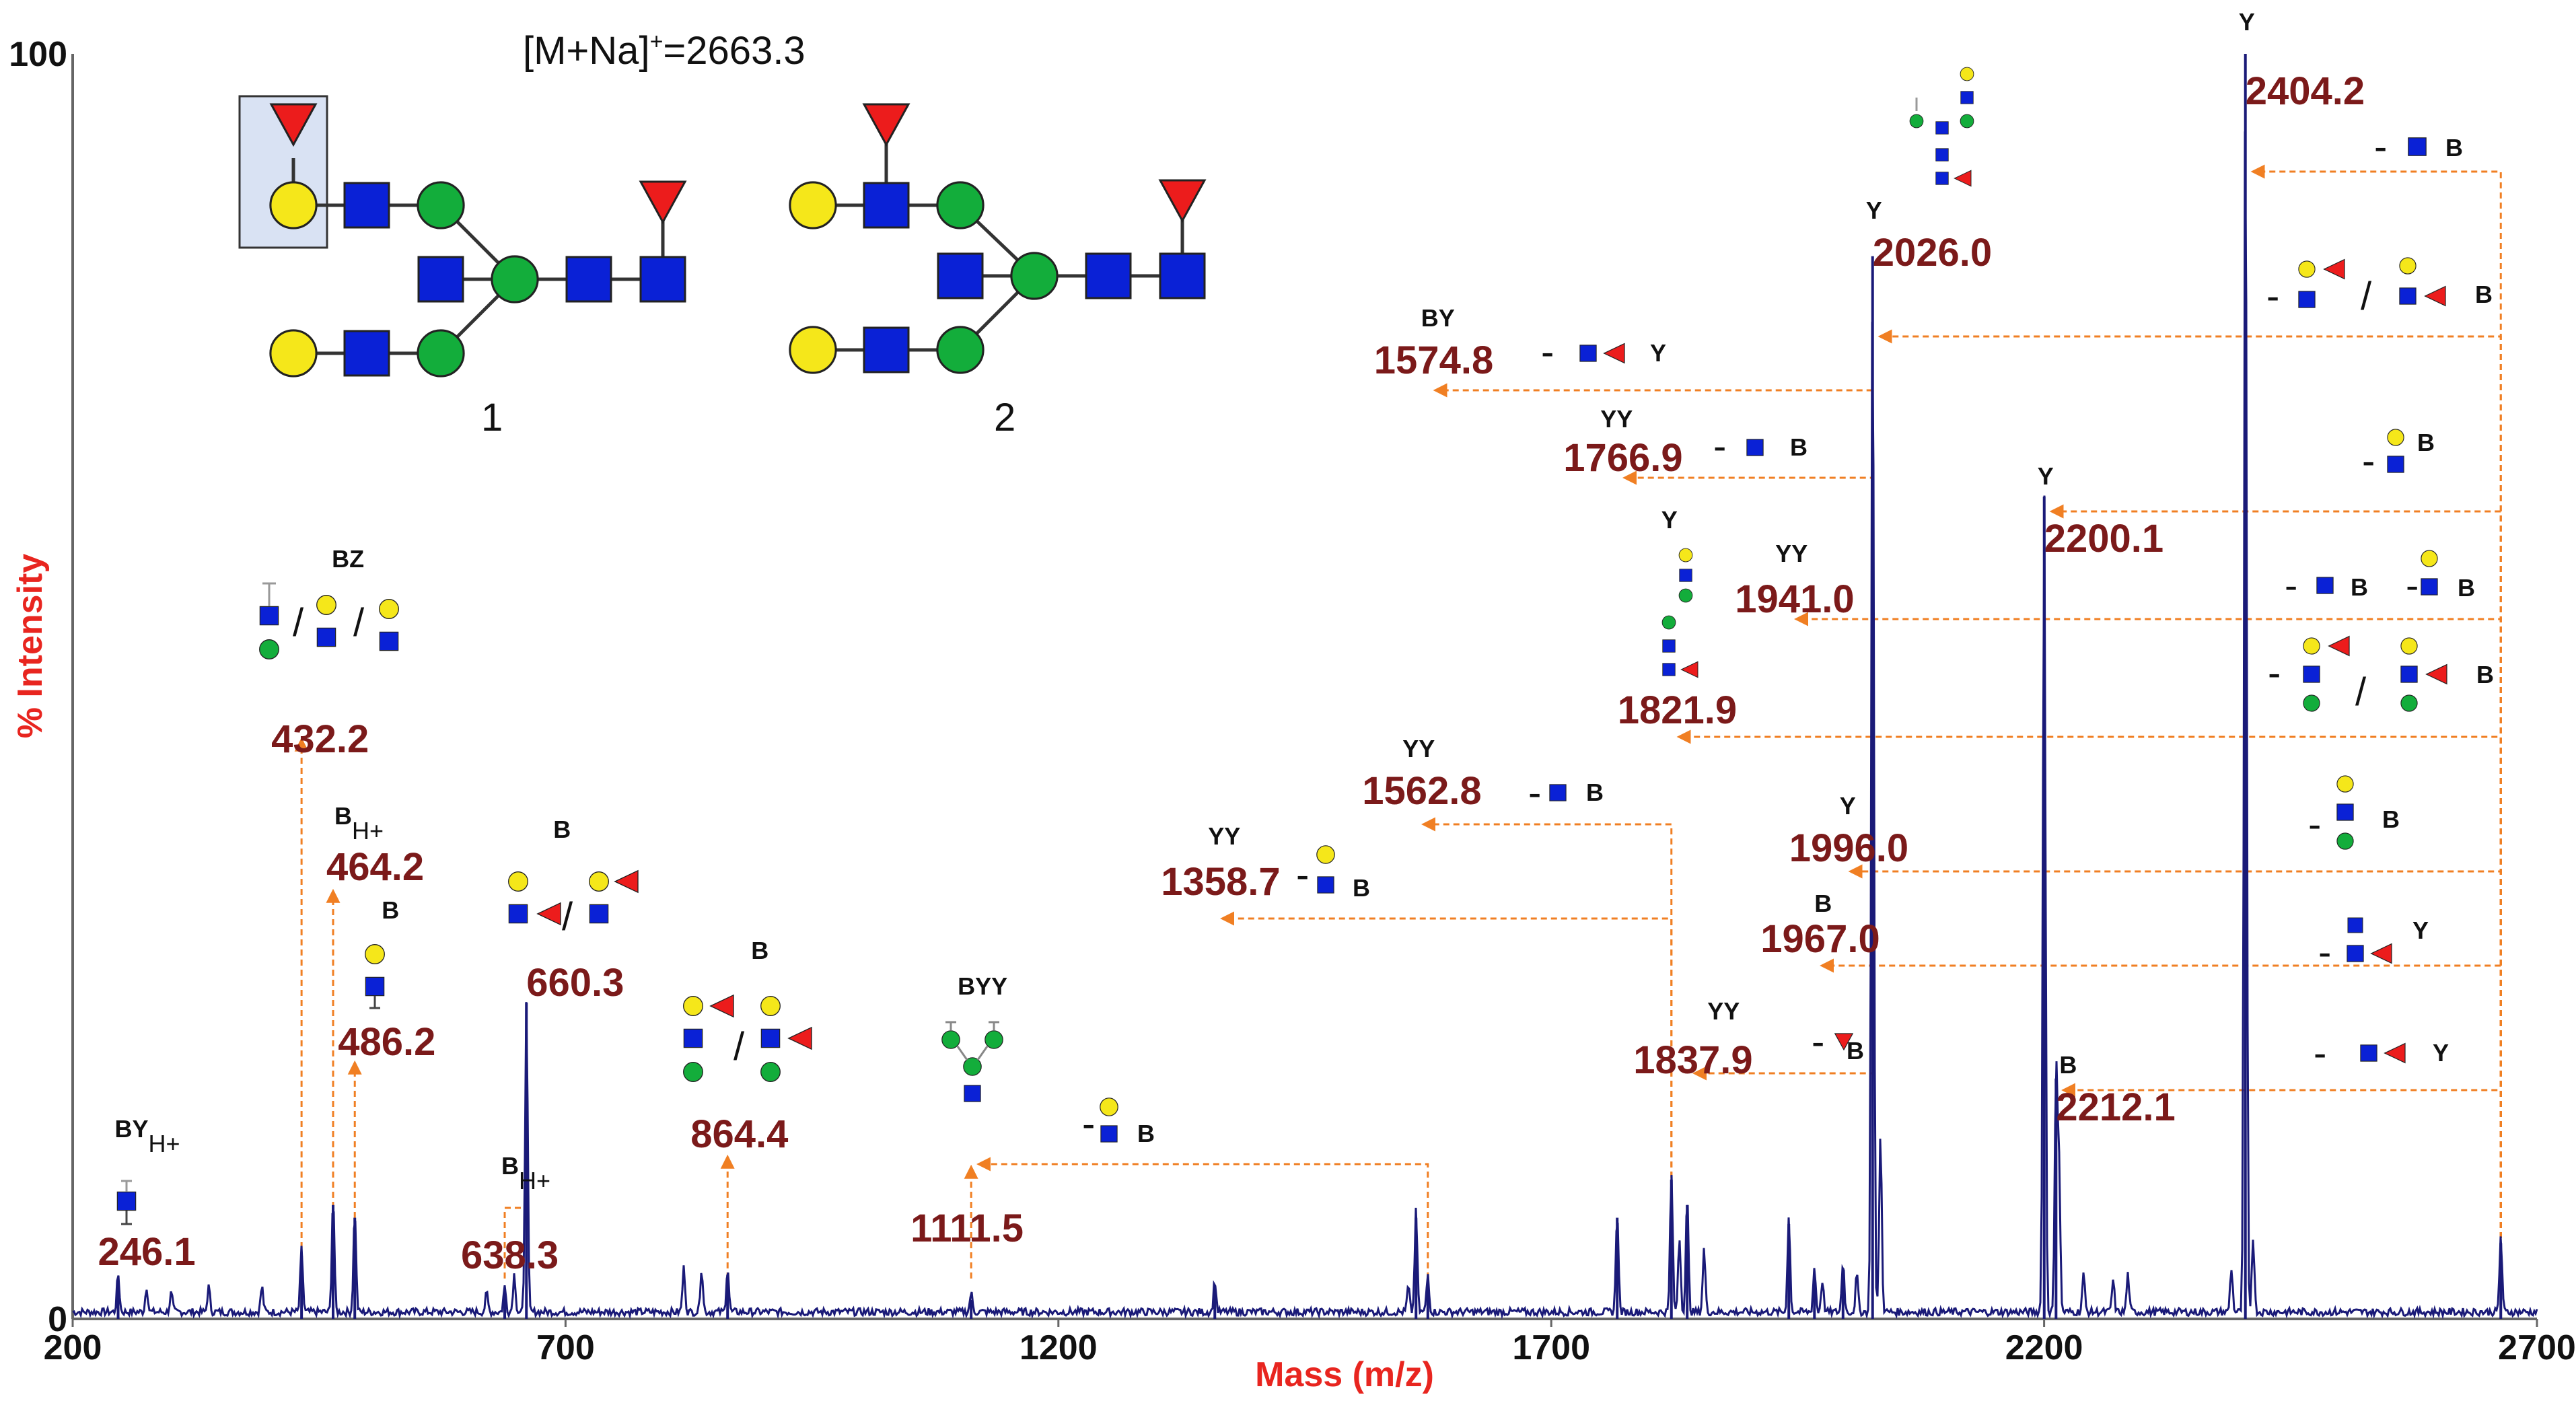  Describe the element at coordinates (1344, 1374) in the screenshot. I see `x-axis-title: Mass (m/z)` at that location.